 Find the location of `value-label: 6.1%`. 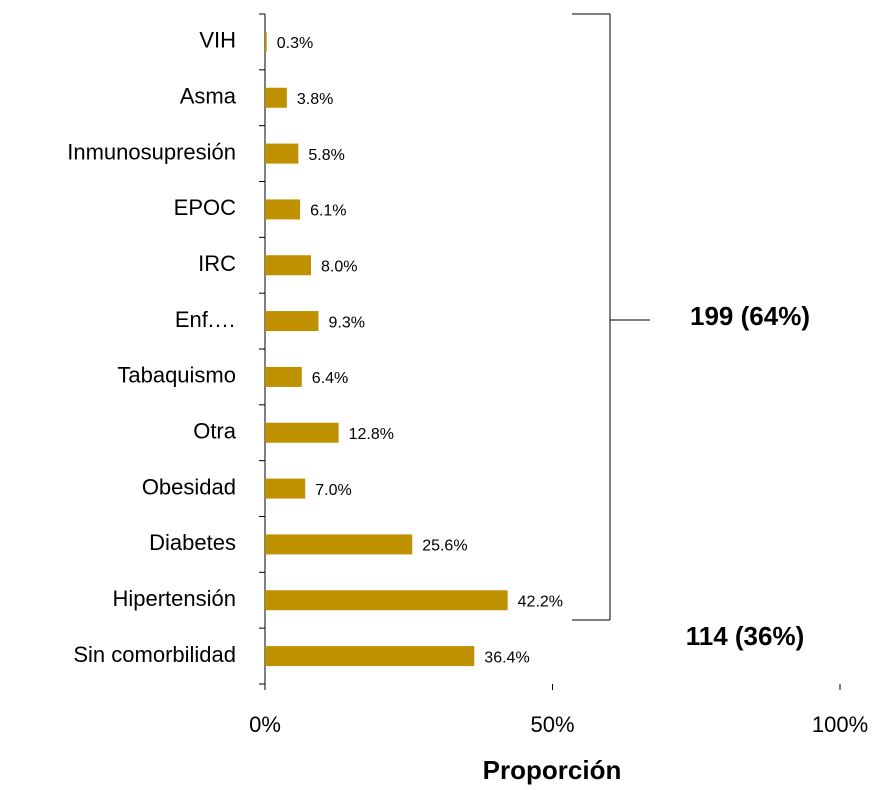

value-label: 6.1% is located at coordinates (328, 211).